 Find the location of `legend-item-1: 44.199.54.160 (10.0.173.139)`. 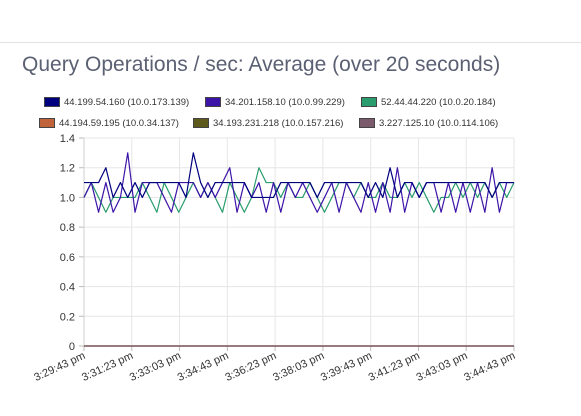

legend-item-1: 44.199.54.160 (10.0.173.139) is located at coordinates (116, 102).